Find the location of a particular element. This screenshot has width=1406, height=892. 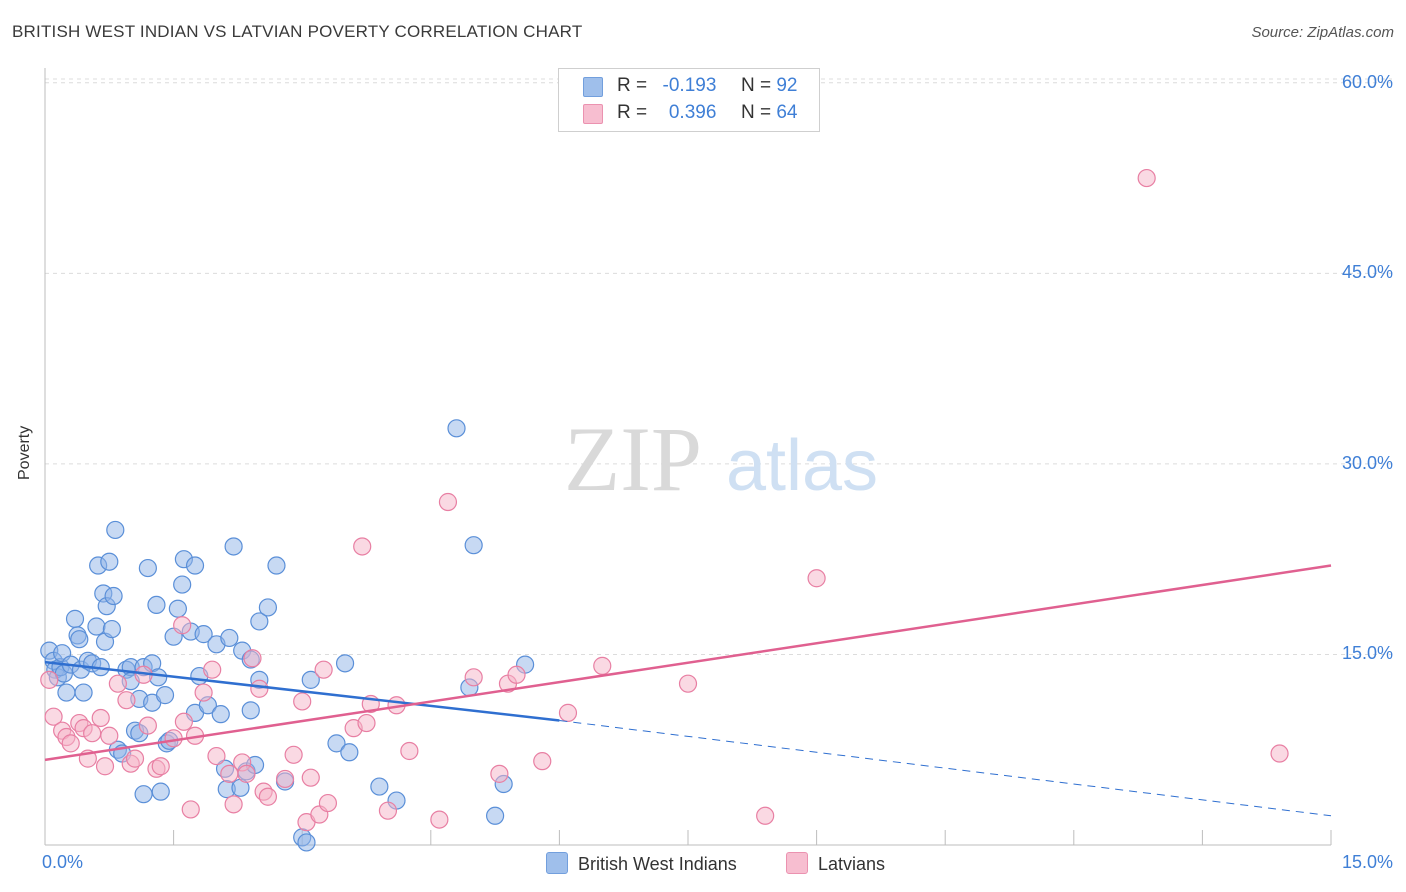

watermark-zip: ZIP is located at coordinates (633, 459).